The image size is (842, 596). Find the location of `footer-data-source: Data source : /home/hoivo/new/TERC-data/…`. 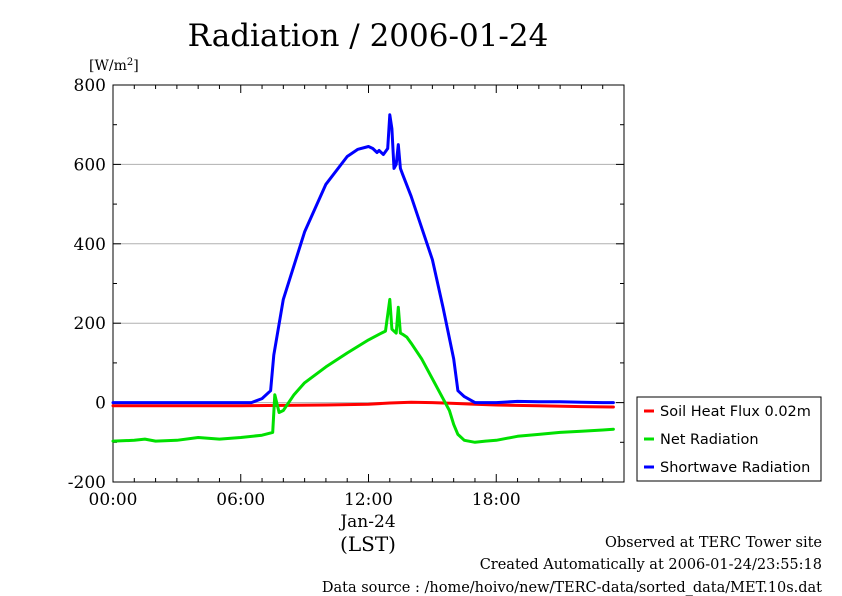

footer-data-source: Data source : /home/hoivo/new/TERC-data/… is located at coordinates (571, 588).